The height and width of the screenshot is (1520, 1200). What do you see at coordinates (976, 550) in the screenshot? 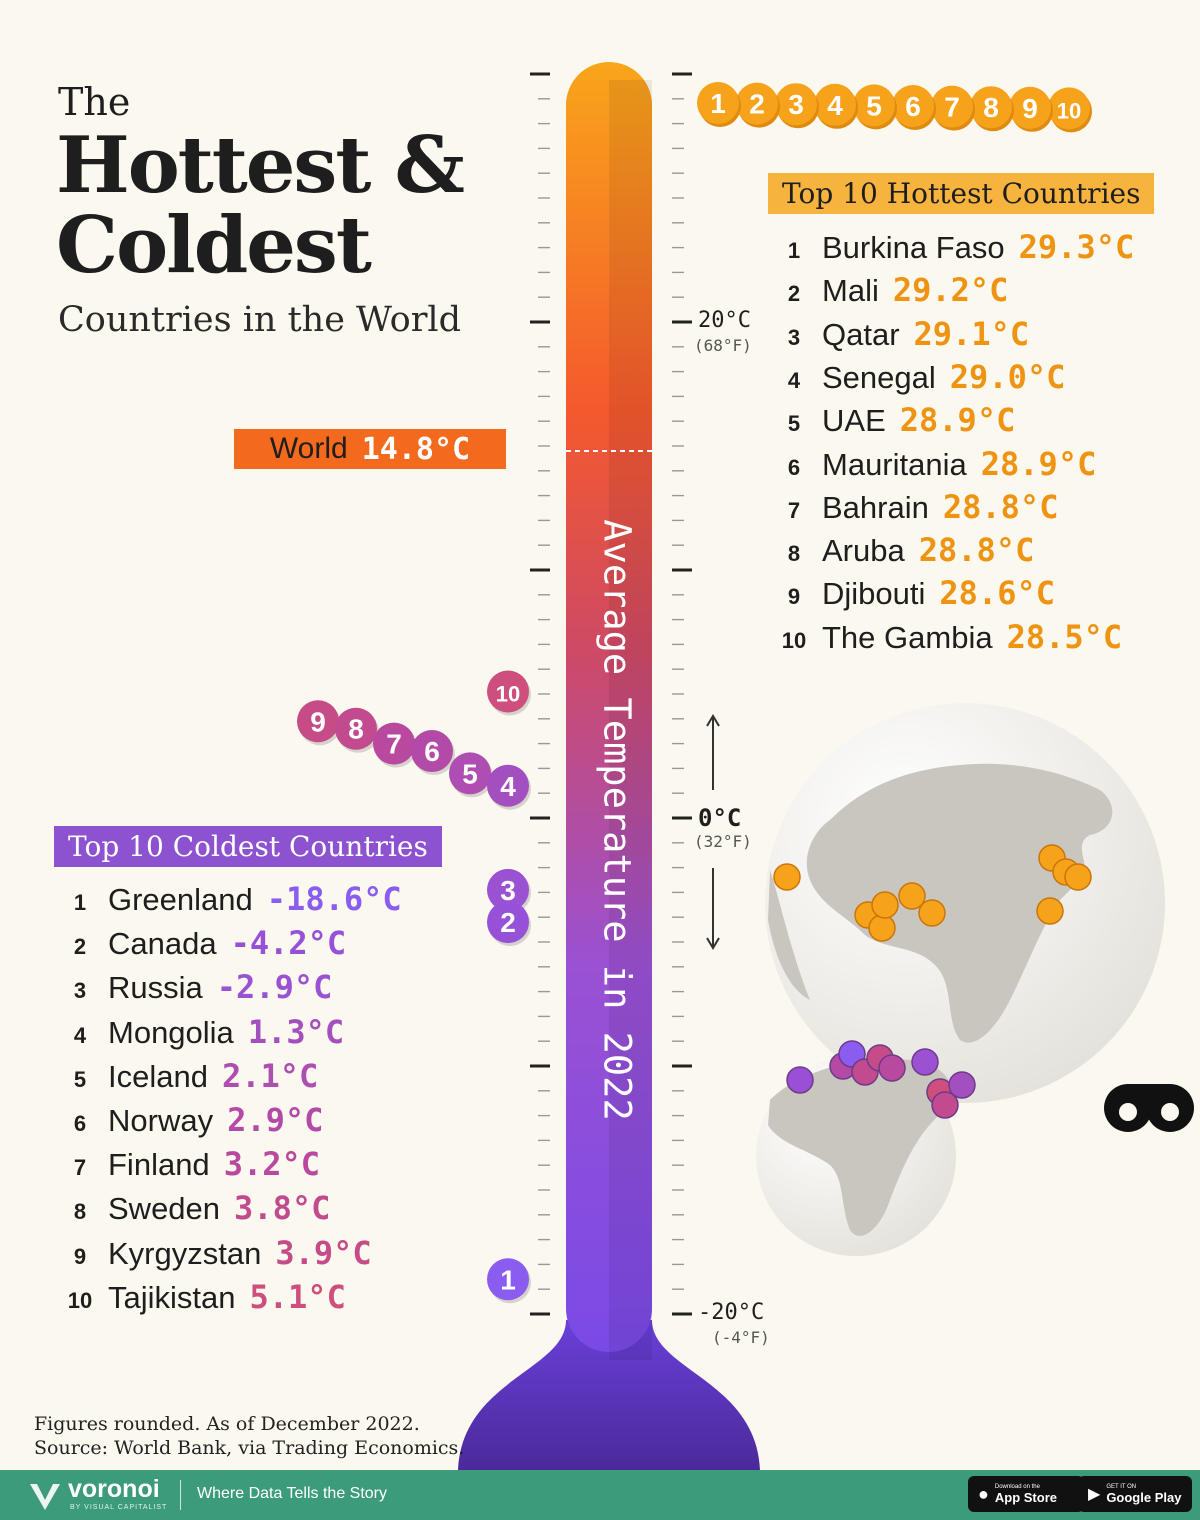
I see `temperature-value: 28.8°C` at bounding box center [976, 550].